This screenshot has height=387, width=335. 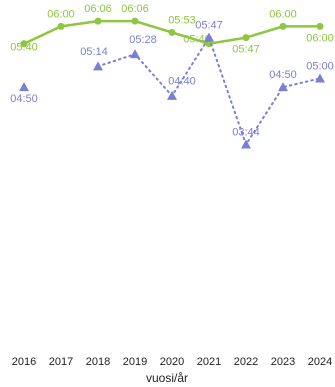 I want to click on x-tick-label: 2020, so click(x=172, y=362).